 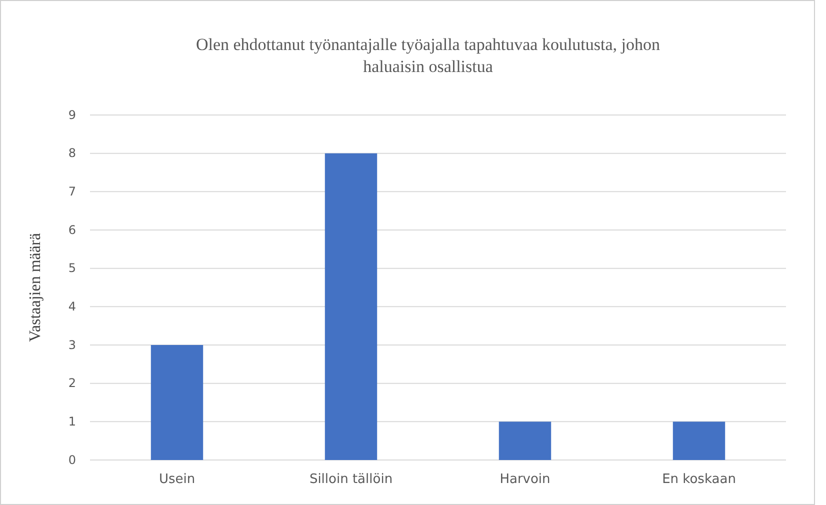 I want to click on y-tick-label: 1, so click(x=72, y=421).